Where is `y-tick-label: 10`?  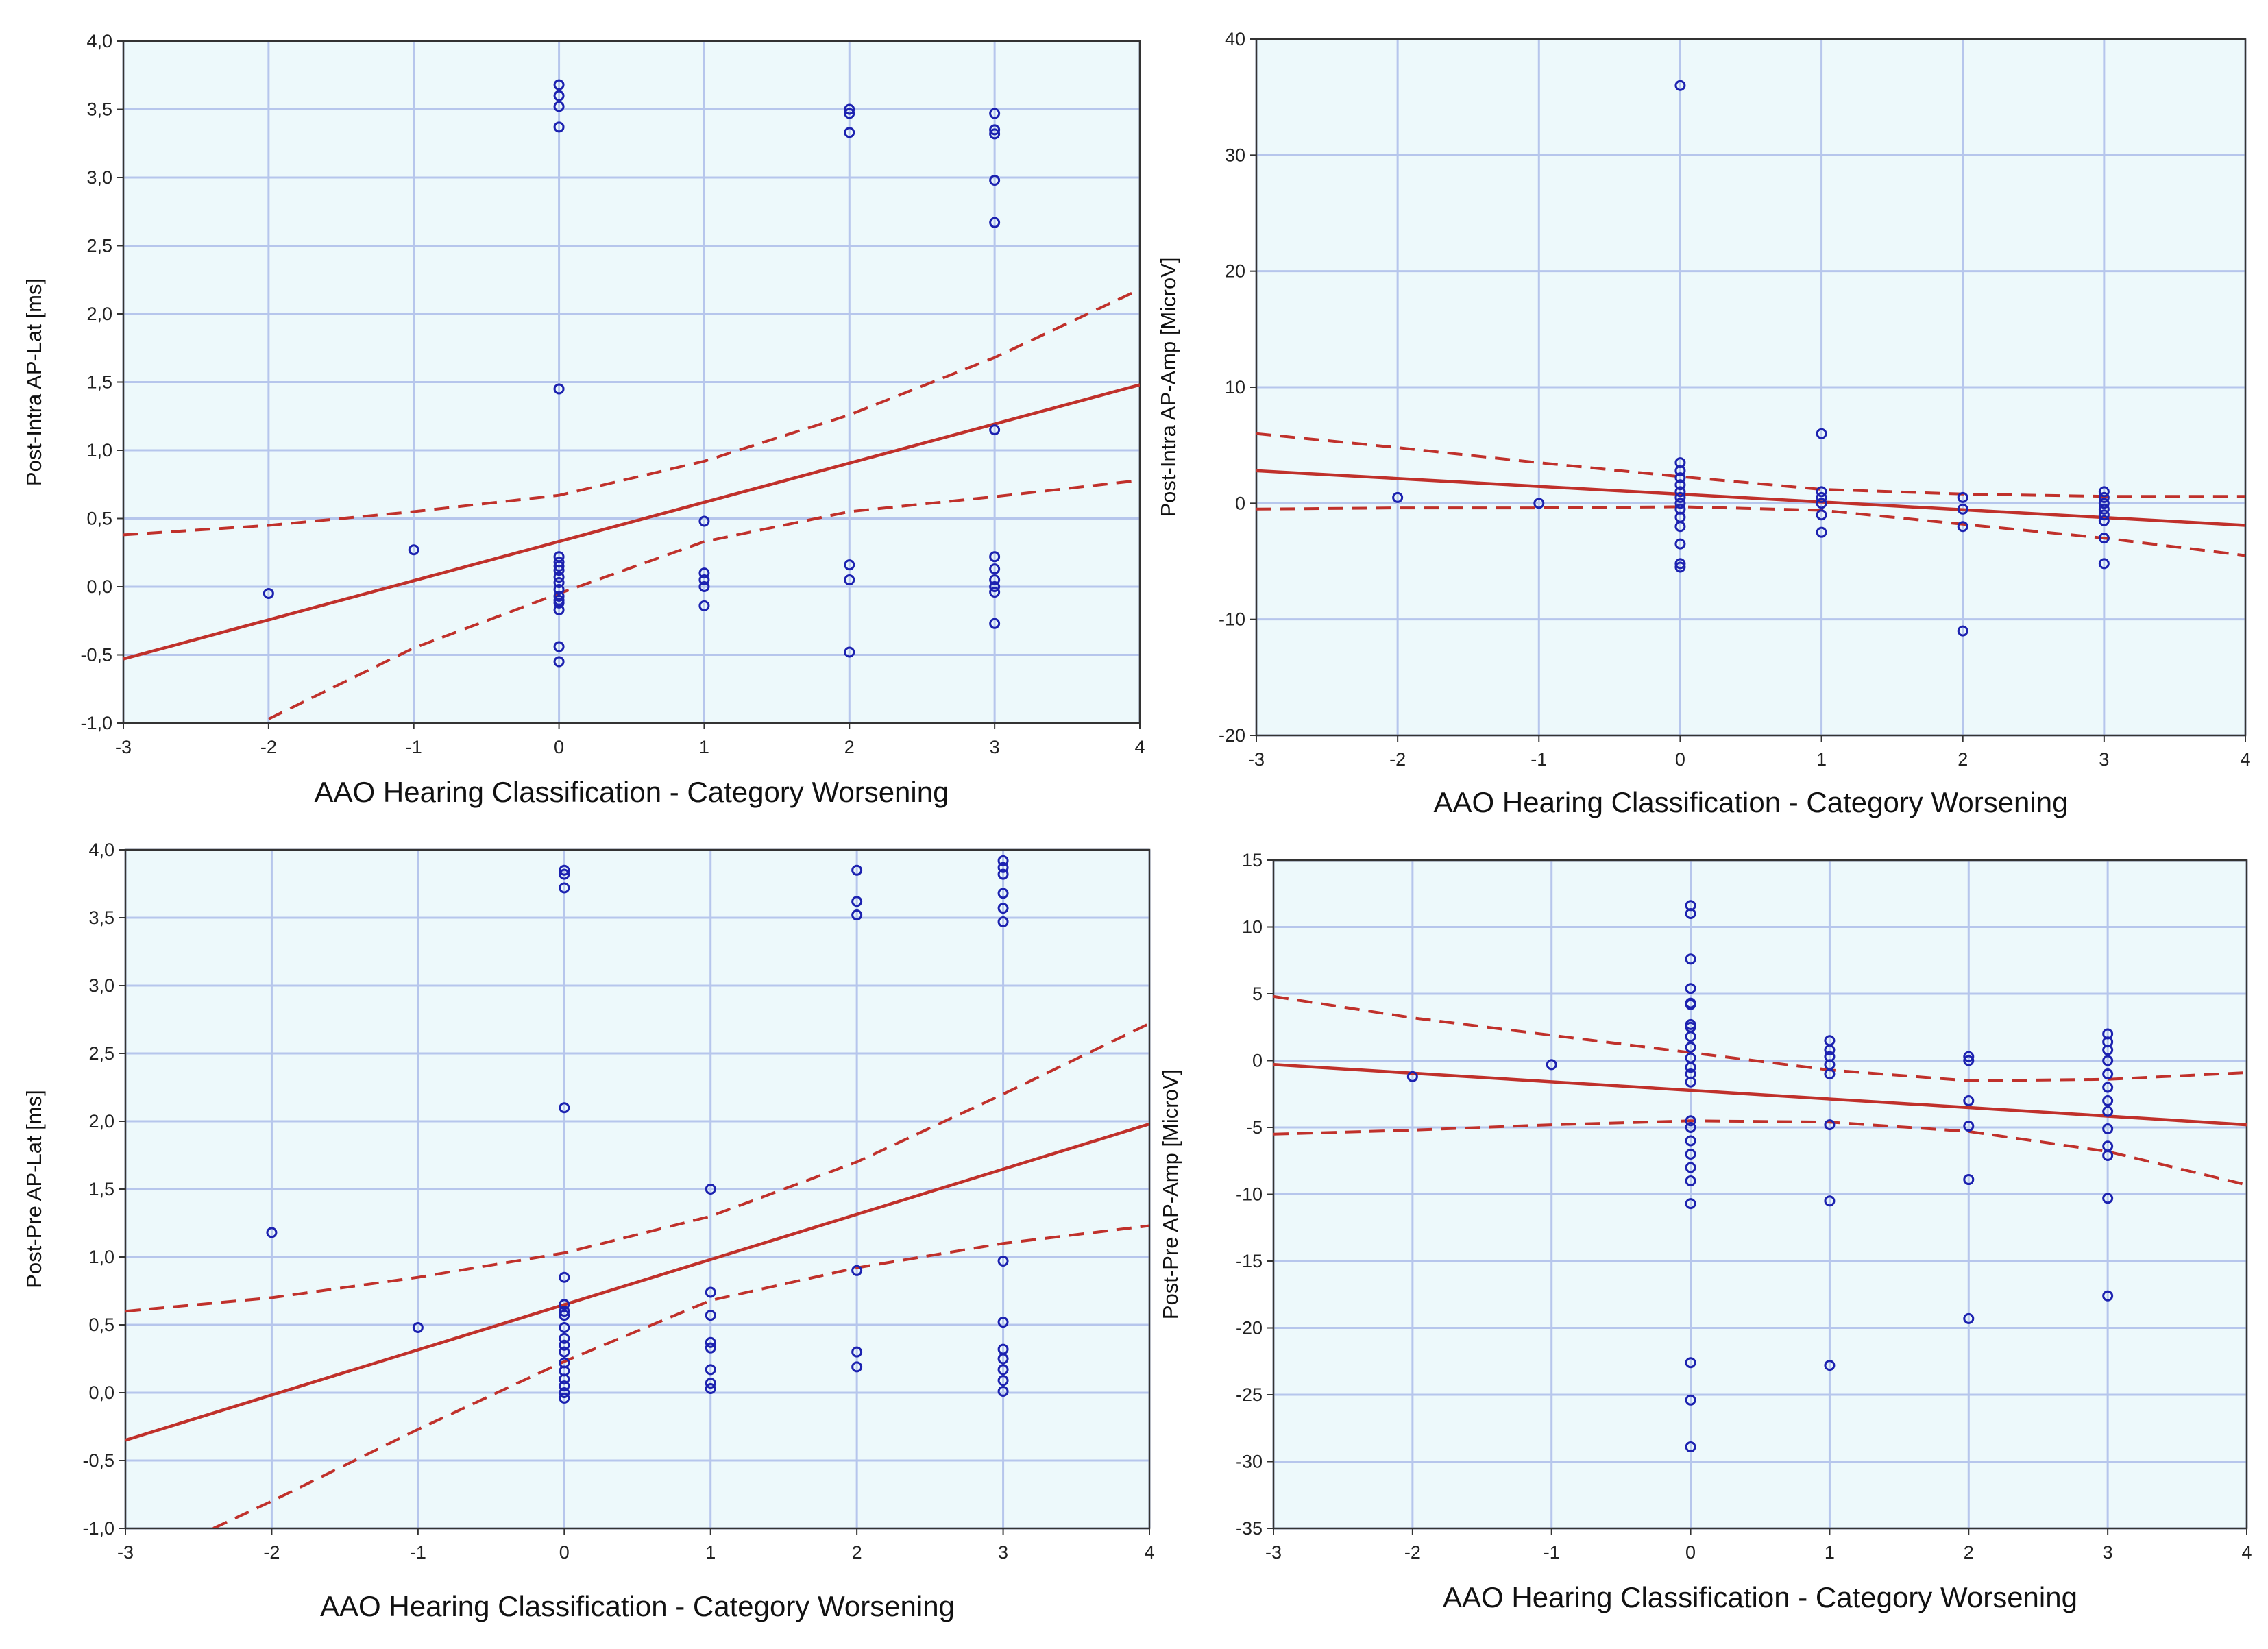 y-tick-label: 10 is located at coordinates (1252, 927).